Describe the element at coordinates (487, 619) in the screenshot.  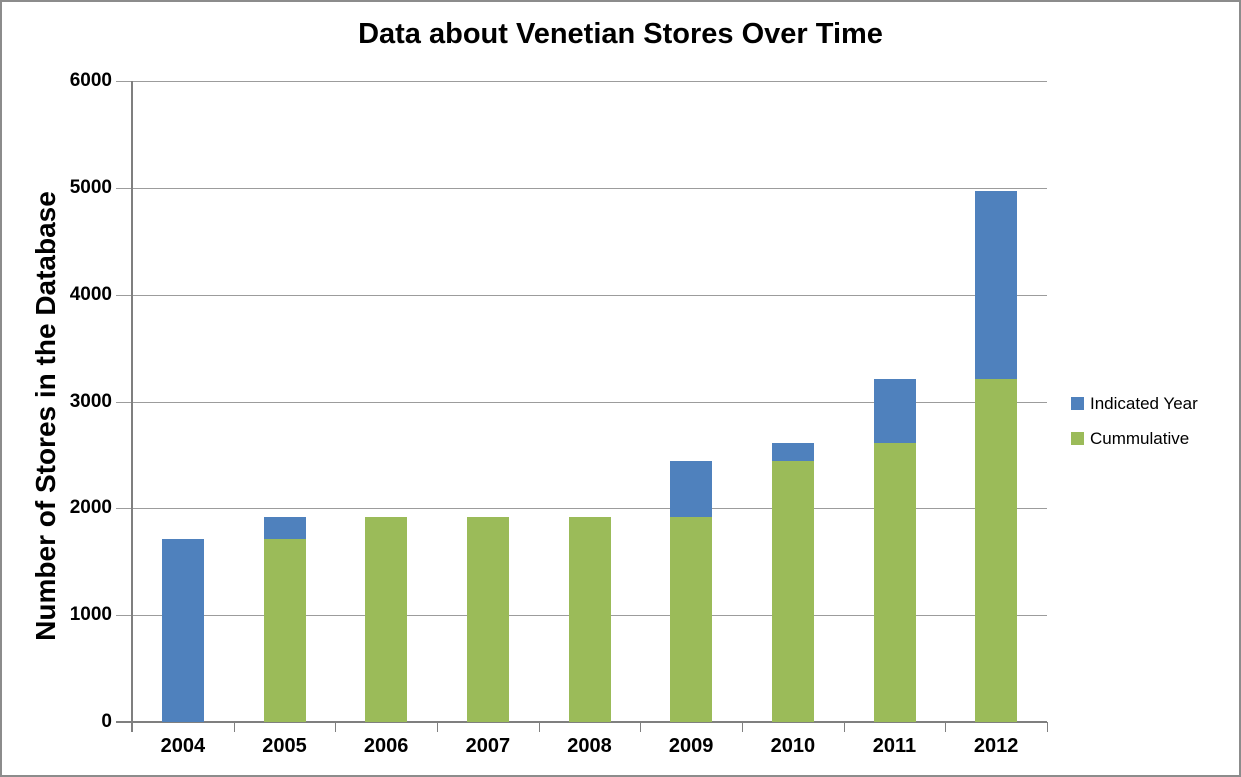
I see `bar-2007-cummulative` at that location.